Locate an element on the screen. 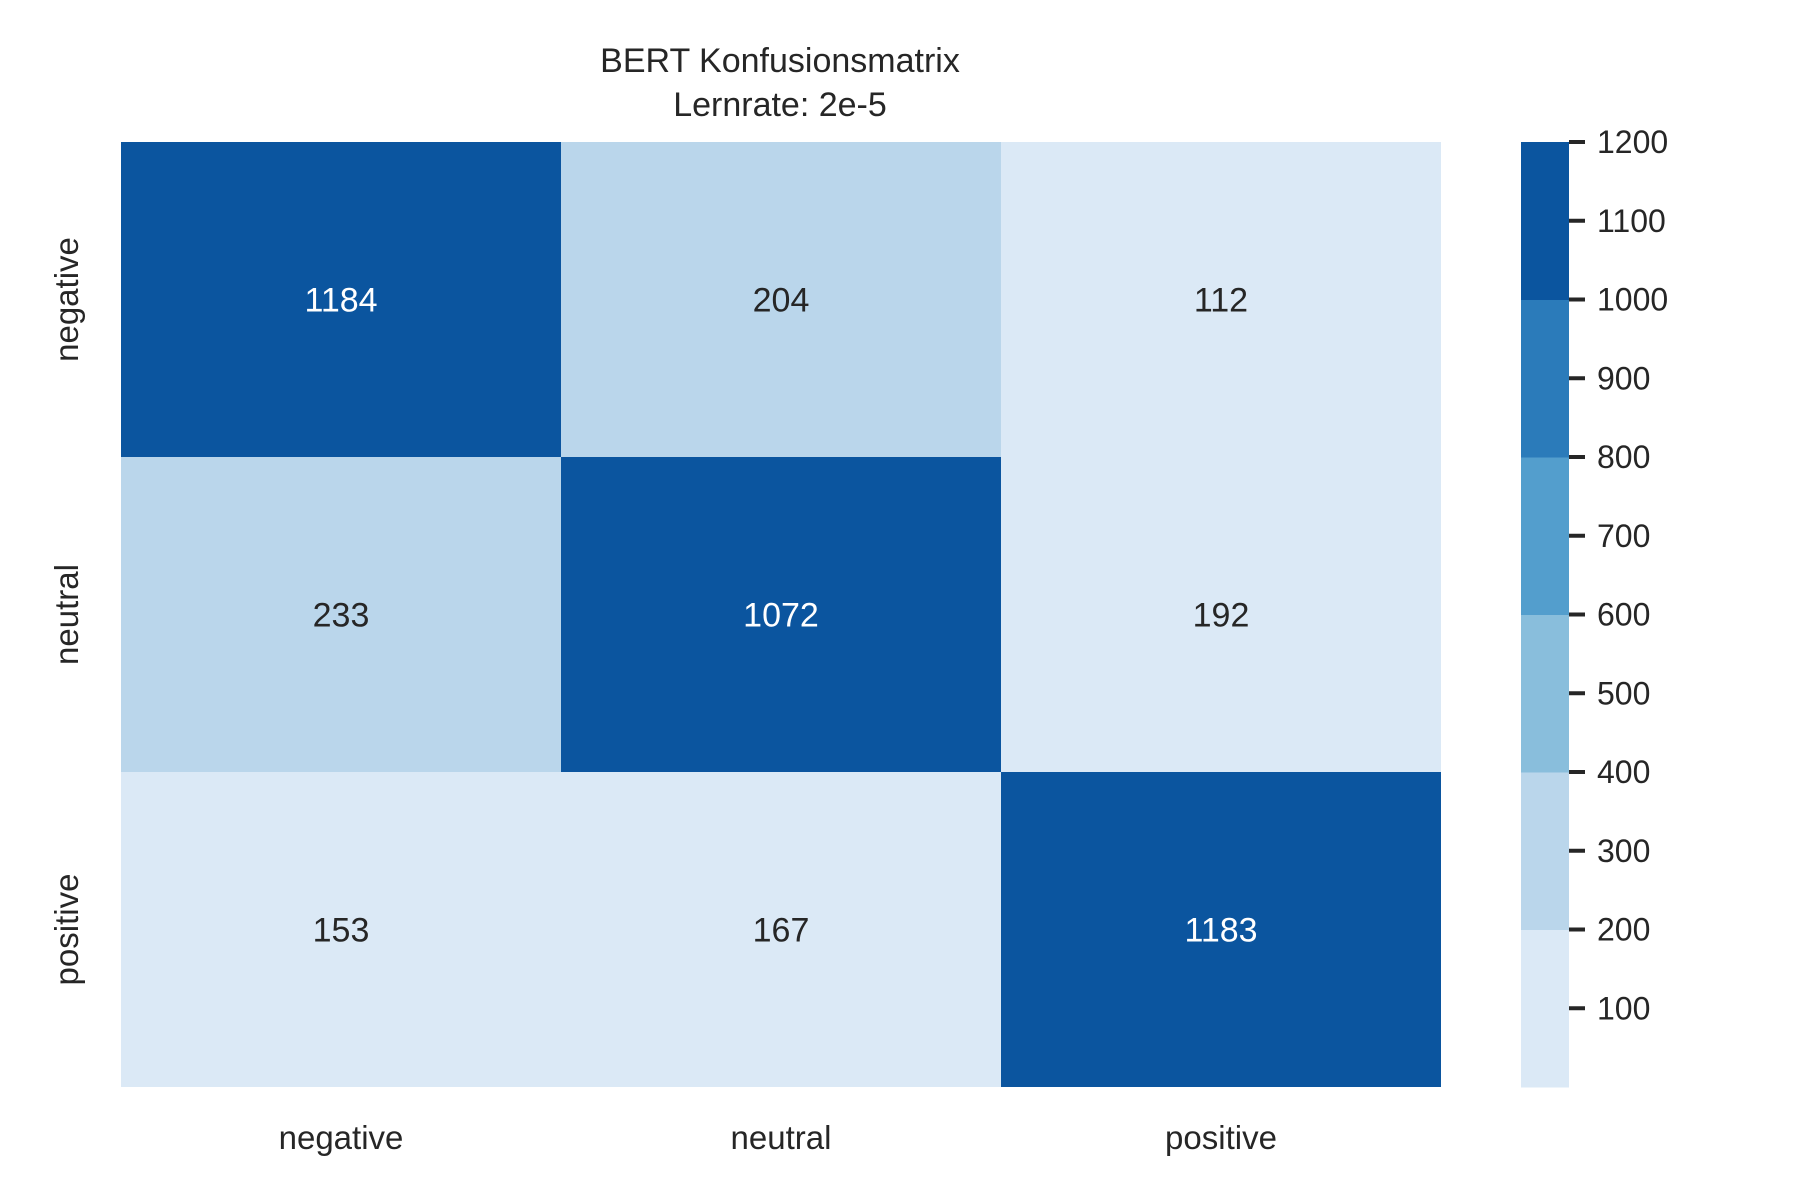 The width and height of the screenshot is (1800, 1200). y-tick-label-negative: negative is located at coordinates (66, 299).